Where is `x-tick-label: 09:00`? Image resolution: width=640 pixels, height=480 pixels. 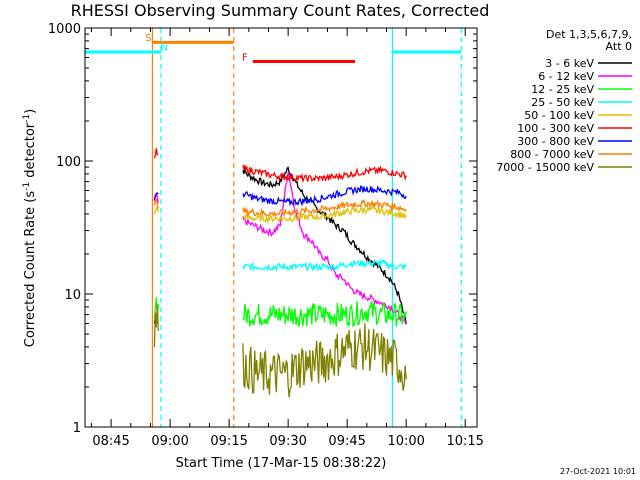
x-tick-label: 09:00 is located at coordinates (169, 441).